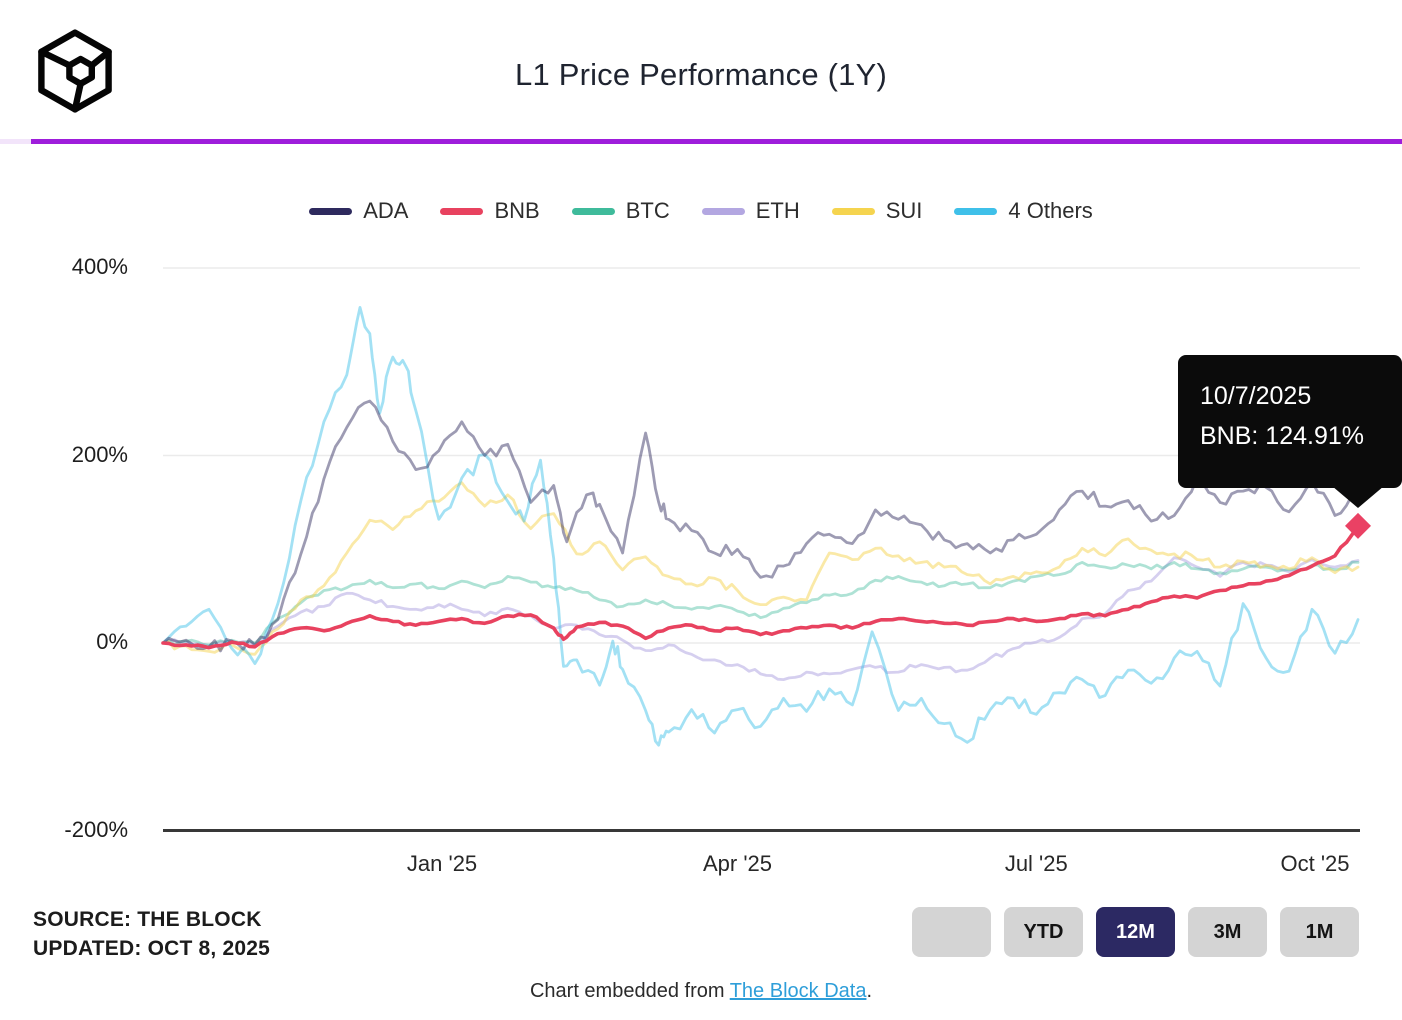 This screenshot has height=1020, width=1402. Describe the element at coordinates (1319, 932) in the screenshot. I see `range-button-1m: 1M` at that location.